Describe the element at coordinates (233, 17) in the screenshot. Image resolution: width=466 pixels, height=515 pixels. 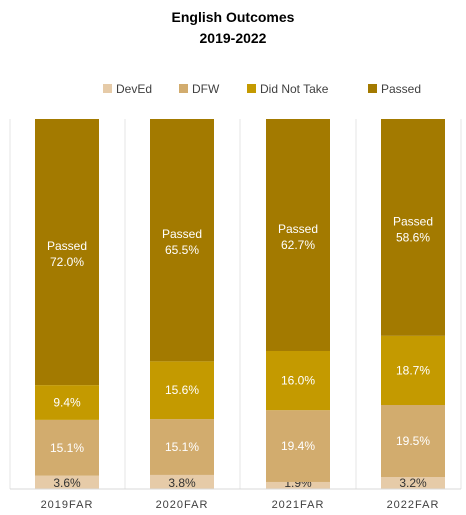
I see `chart-title: English Outcomes` at that location.